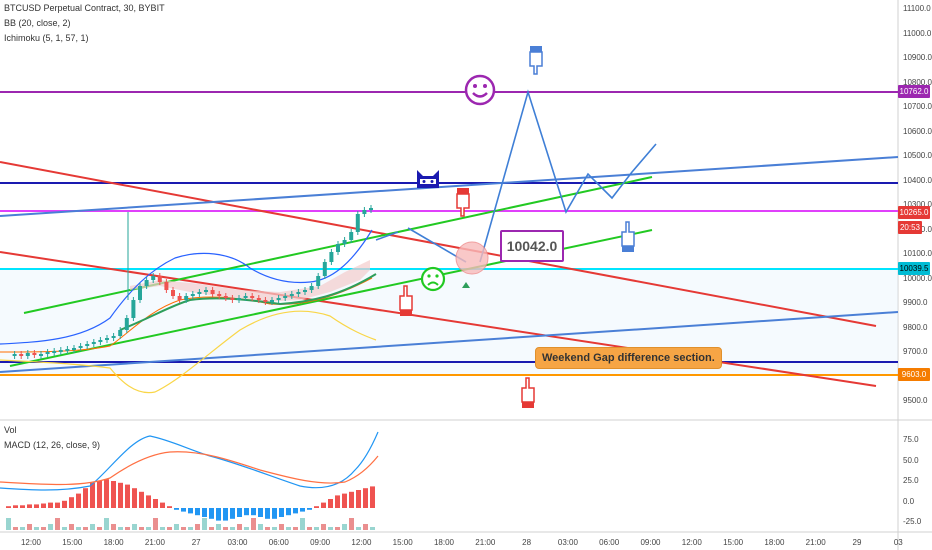 The width and height of the screenshot is (932, 550). What do you see at coordinates (915, 302) in the screenshot?
I see `price-axis-label: 9900.0` at bounding box center [915, 302].